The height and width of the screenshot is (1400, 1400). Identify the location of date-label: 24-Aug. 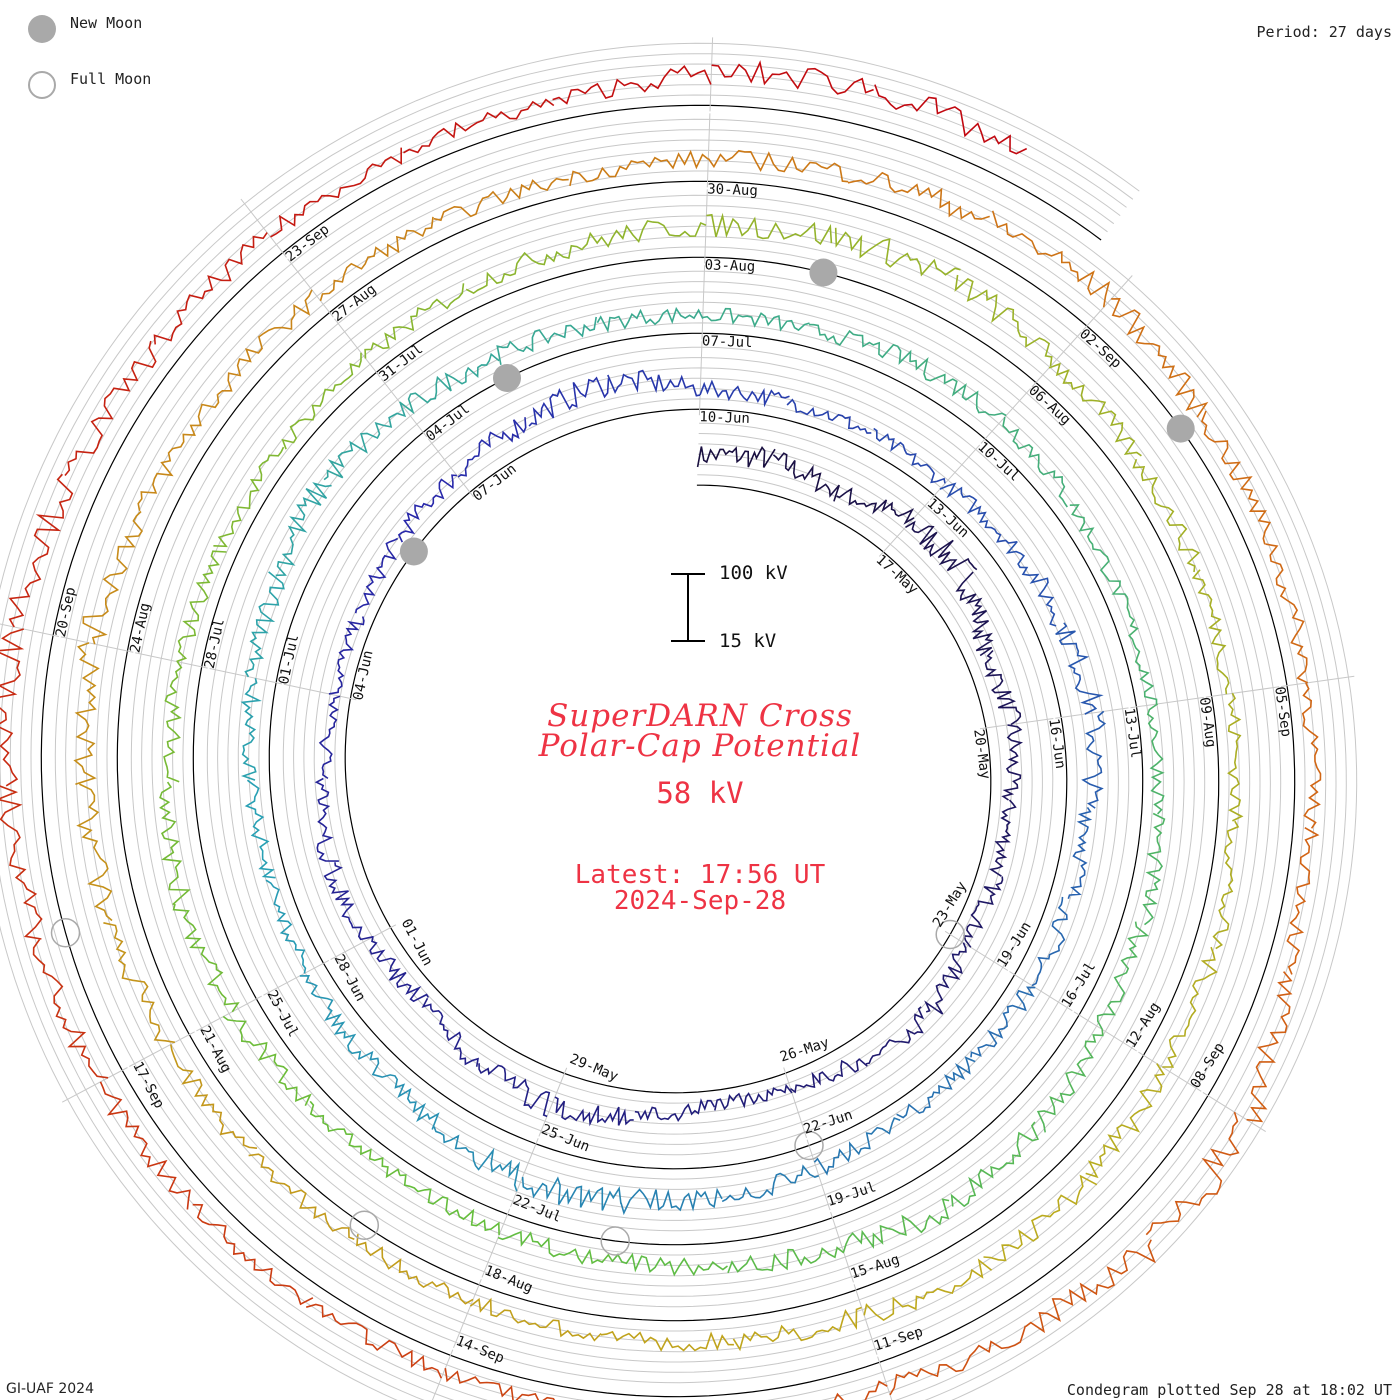
(140, 628).